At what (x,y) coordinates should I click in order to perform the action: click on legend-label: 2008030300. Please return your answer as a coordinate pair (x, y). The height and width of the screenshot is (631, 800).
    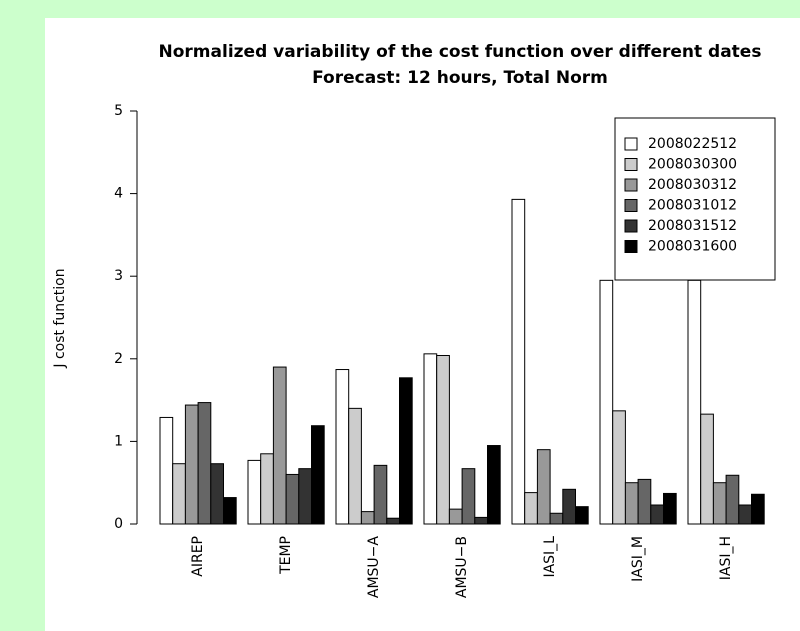
    Looking at the image, I should click on (692, 165).